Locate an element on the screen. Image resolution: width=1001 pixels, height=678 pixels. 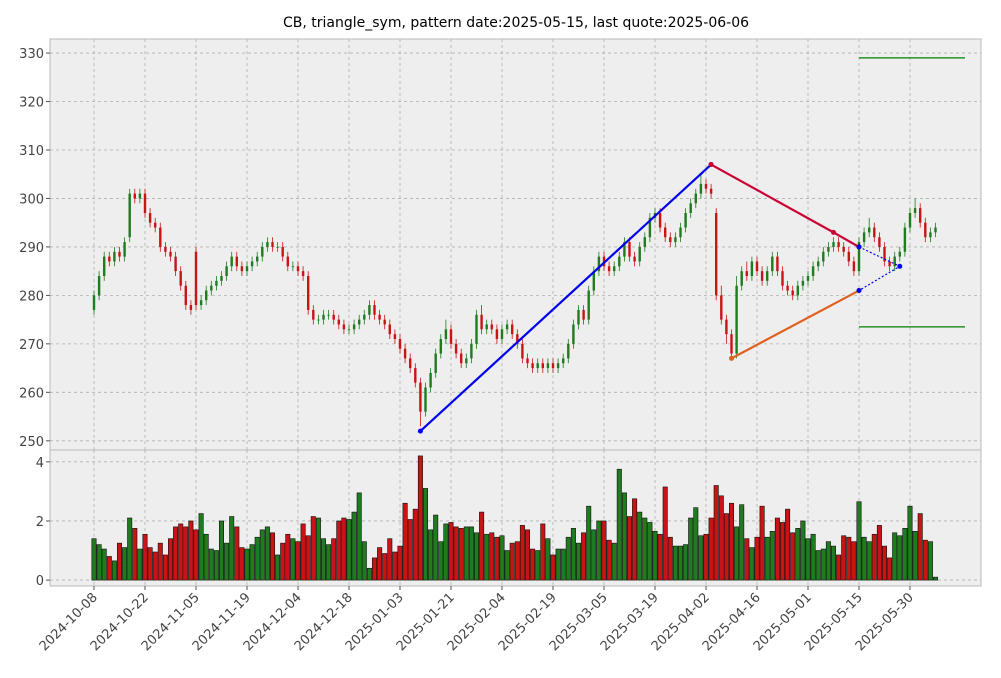
y-tick-label: 330 is located at coordinates (31, 54).